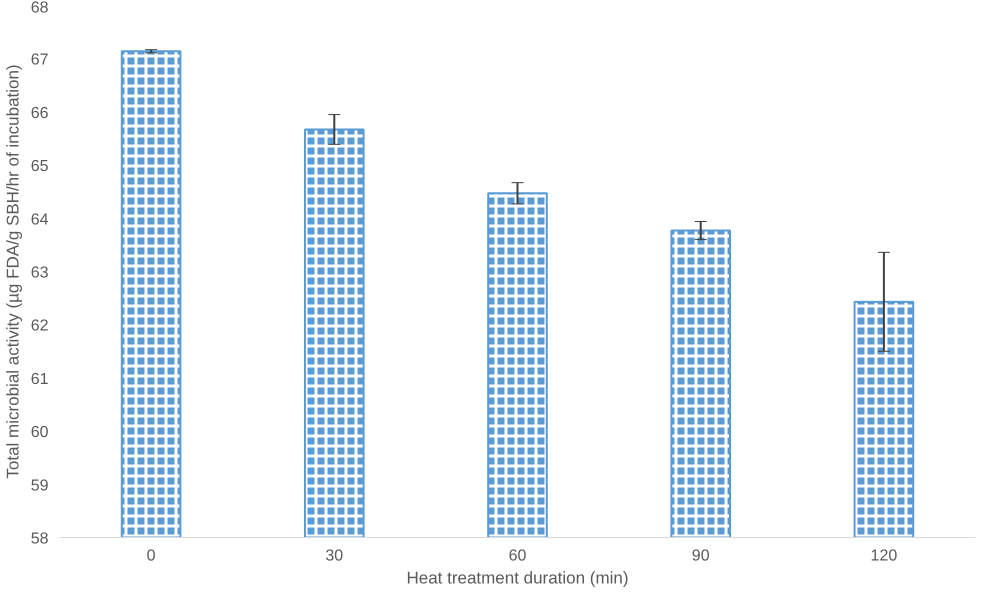 This screenshot has width=988, height=596. I want to click on y-tick-label: 68, so click(39, 8).